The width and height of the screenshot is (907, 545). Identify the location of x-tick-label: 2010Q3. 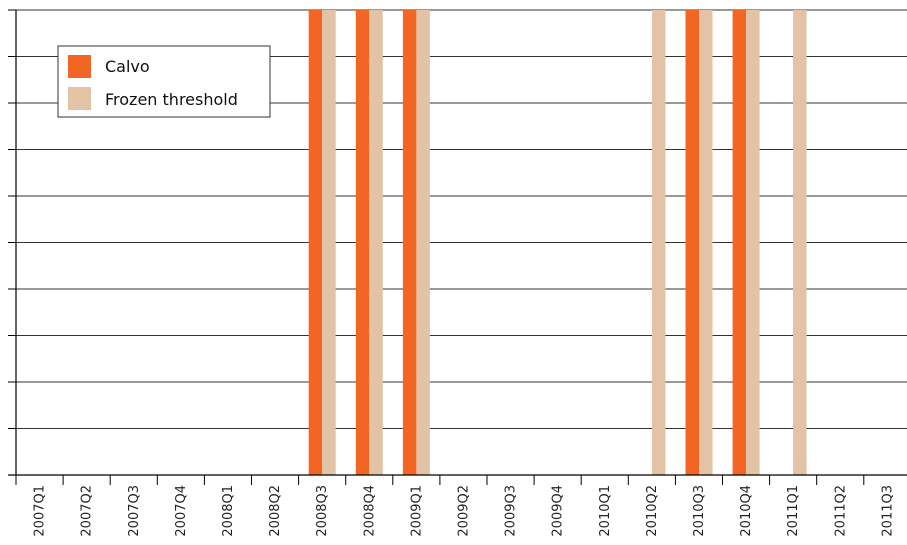
(699, 511).